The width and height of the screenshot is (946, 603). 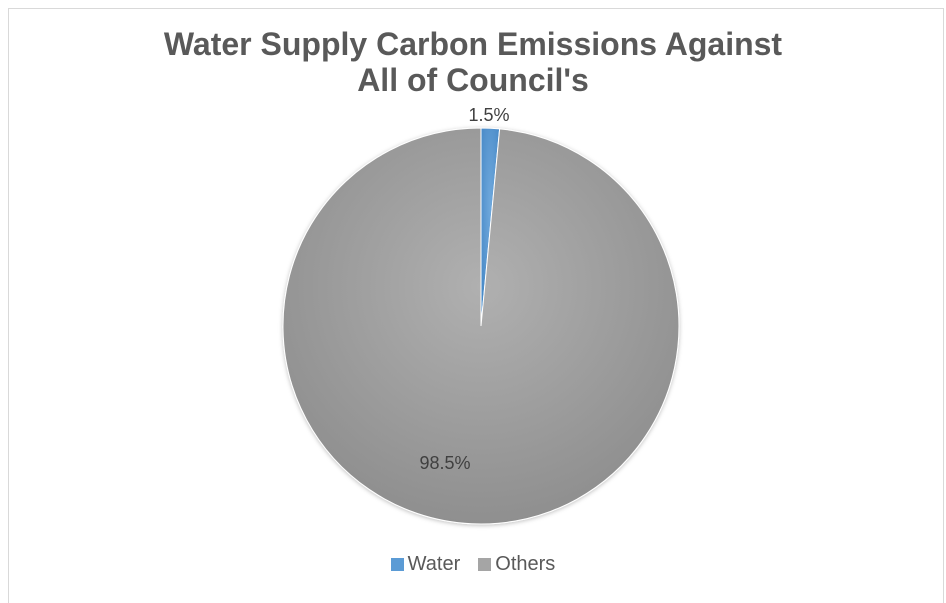 What do you see at coordinates (488, 115) in the screenshot?
I see `data-label-water: 1.5%` at bounding box center [488, 115].